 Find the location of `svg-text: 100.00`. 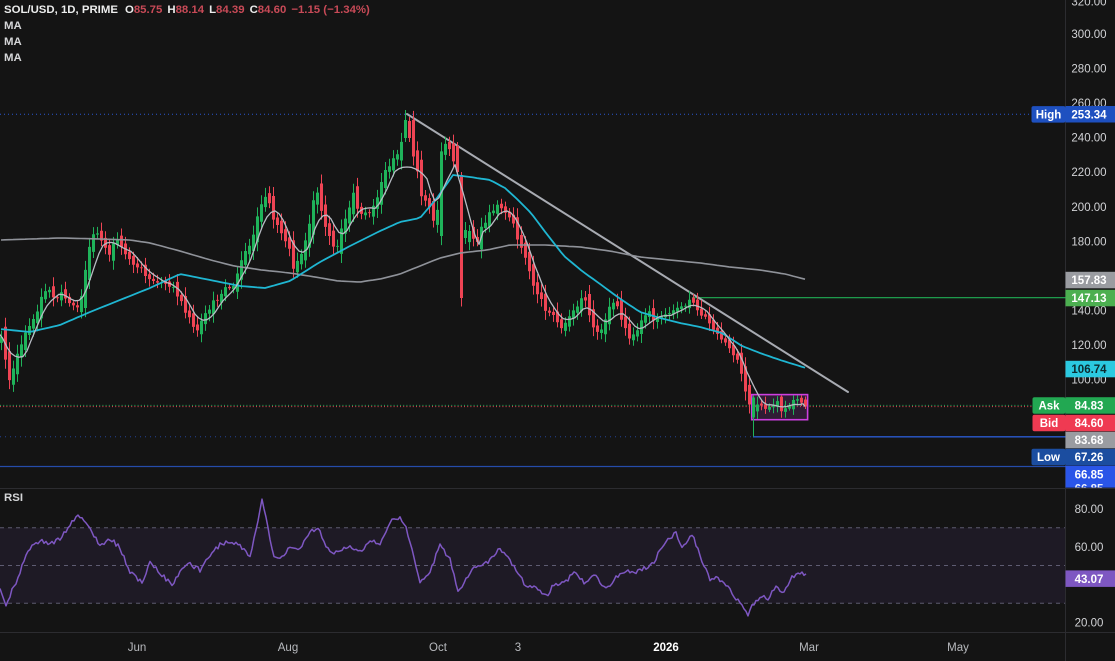

svg-text: 100.00 is located at coordinates (1088, 381).